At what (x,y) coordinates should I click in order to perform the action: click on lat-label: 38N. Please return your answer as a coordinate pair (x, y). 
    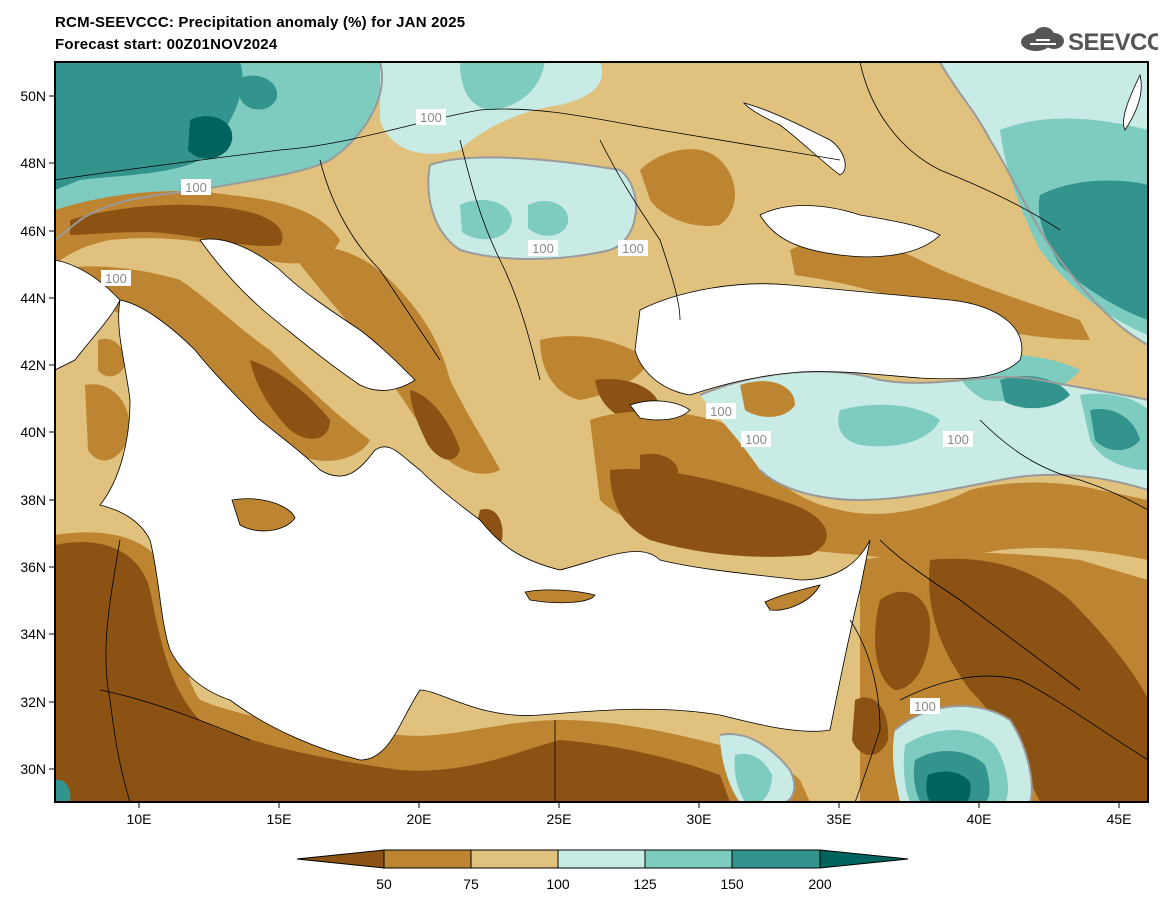
    Looking at the image, I should click on (33, 500).